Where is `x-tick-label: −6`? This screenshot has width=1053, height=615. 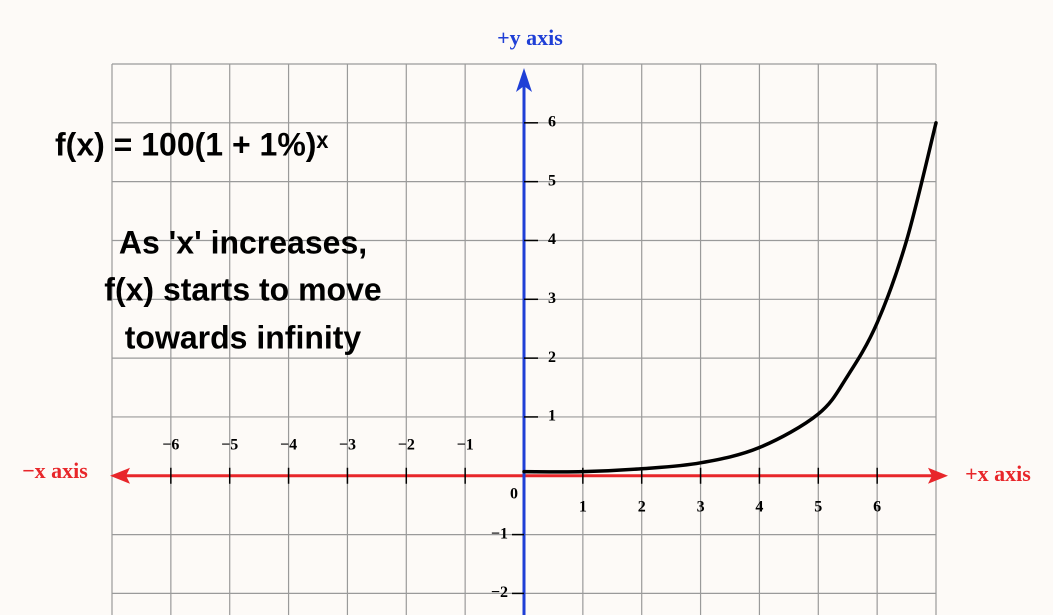
x-tick-label: −6 is located at coordinates (170, 444).